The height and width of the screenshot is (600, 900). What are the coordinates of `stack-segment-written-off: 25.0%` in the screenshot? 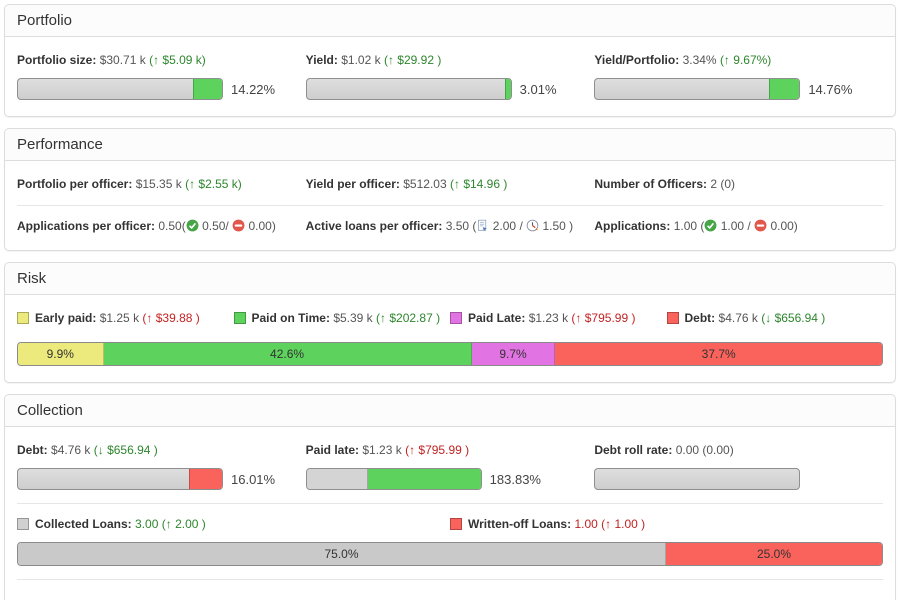 It's located at (774, 554).